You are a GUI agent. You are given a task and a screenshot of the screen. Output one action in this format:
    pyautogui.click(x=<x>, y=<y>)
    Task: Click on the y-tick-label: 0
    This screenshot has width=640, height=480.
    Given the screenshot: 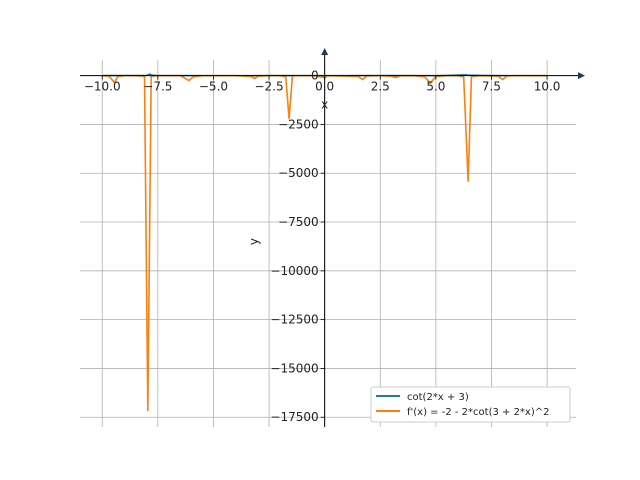 What is the action you would take?
    pyautogui.click(x=315, y=76)
    